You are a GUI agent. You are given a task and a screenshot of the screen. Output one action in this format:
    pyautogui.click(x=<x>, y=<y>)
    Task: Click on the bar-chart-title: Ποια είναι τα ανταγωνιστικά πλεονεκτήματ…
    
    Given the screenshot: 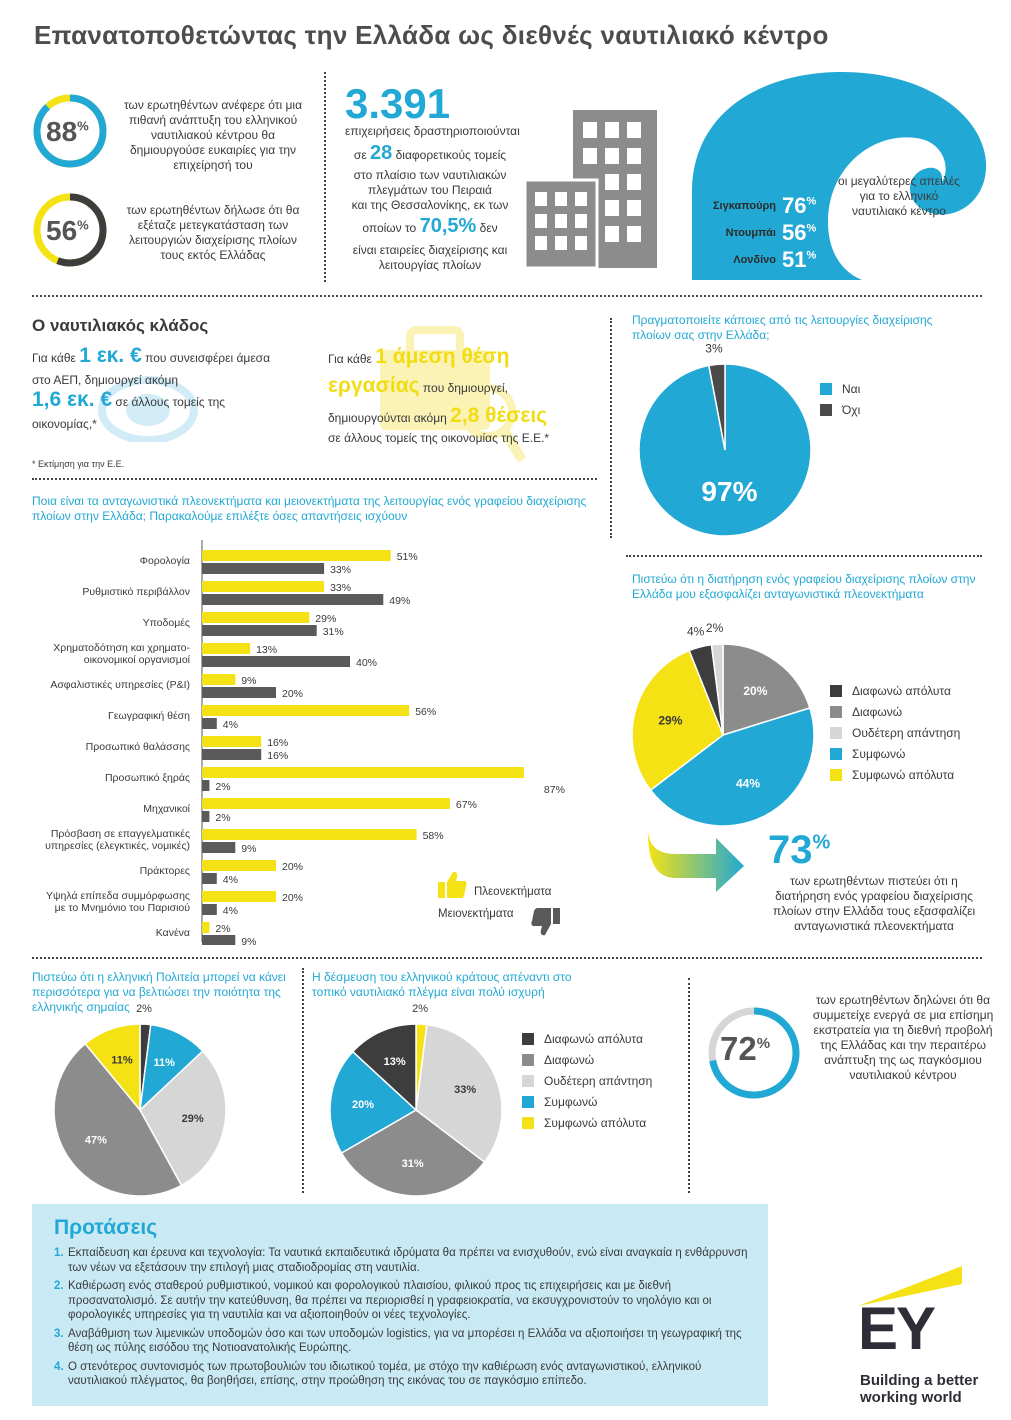 What is the action you would take?
    pyautogui.click(x=309, y=508)
    